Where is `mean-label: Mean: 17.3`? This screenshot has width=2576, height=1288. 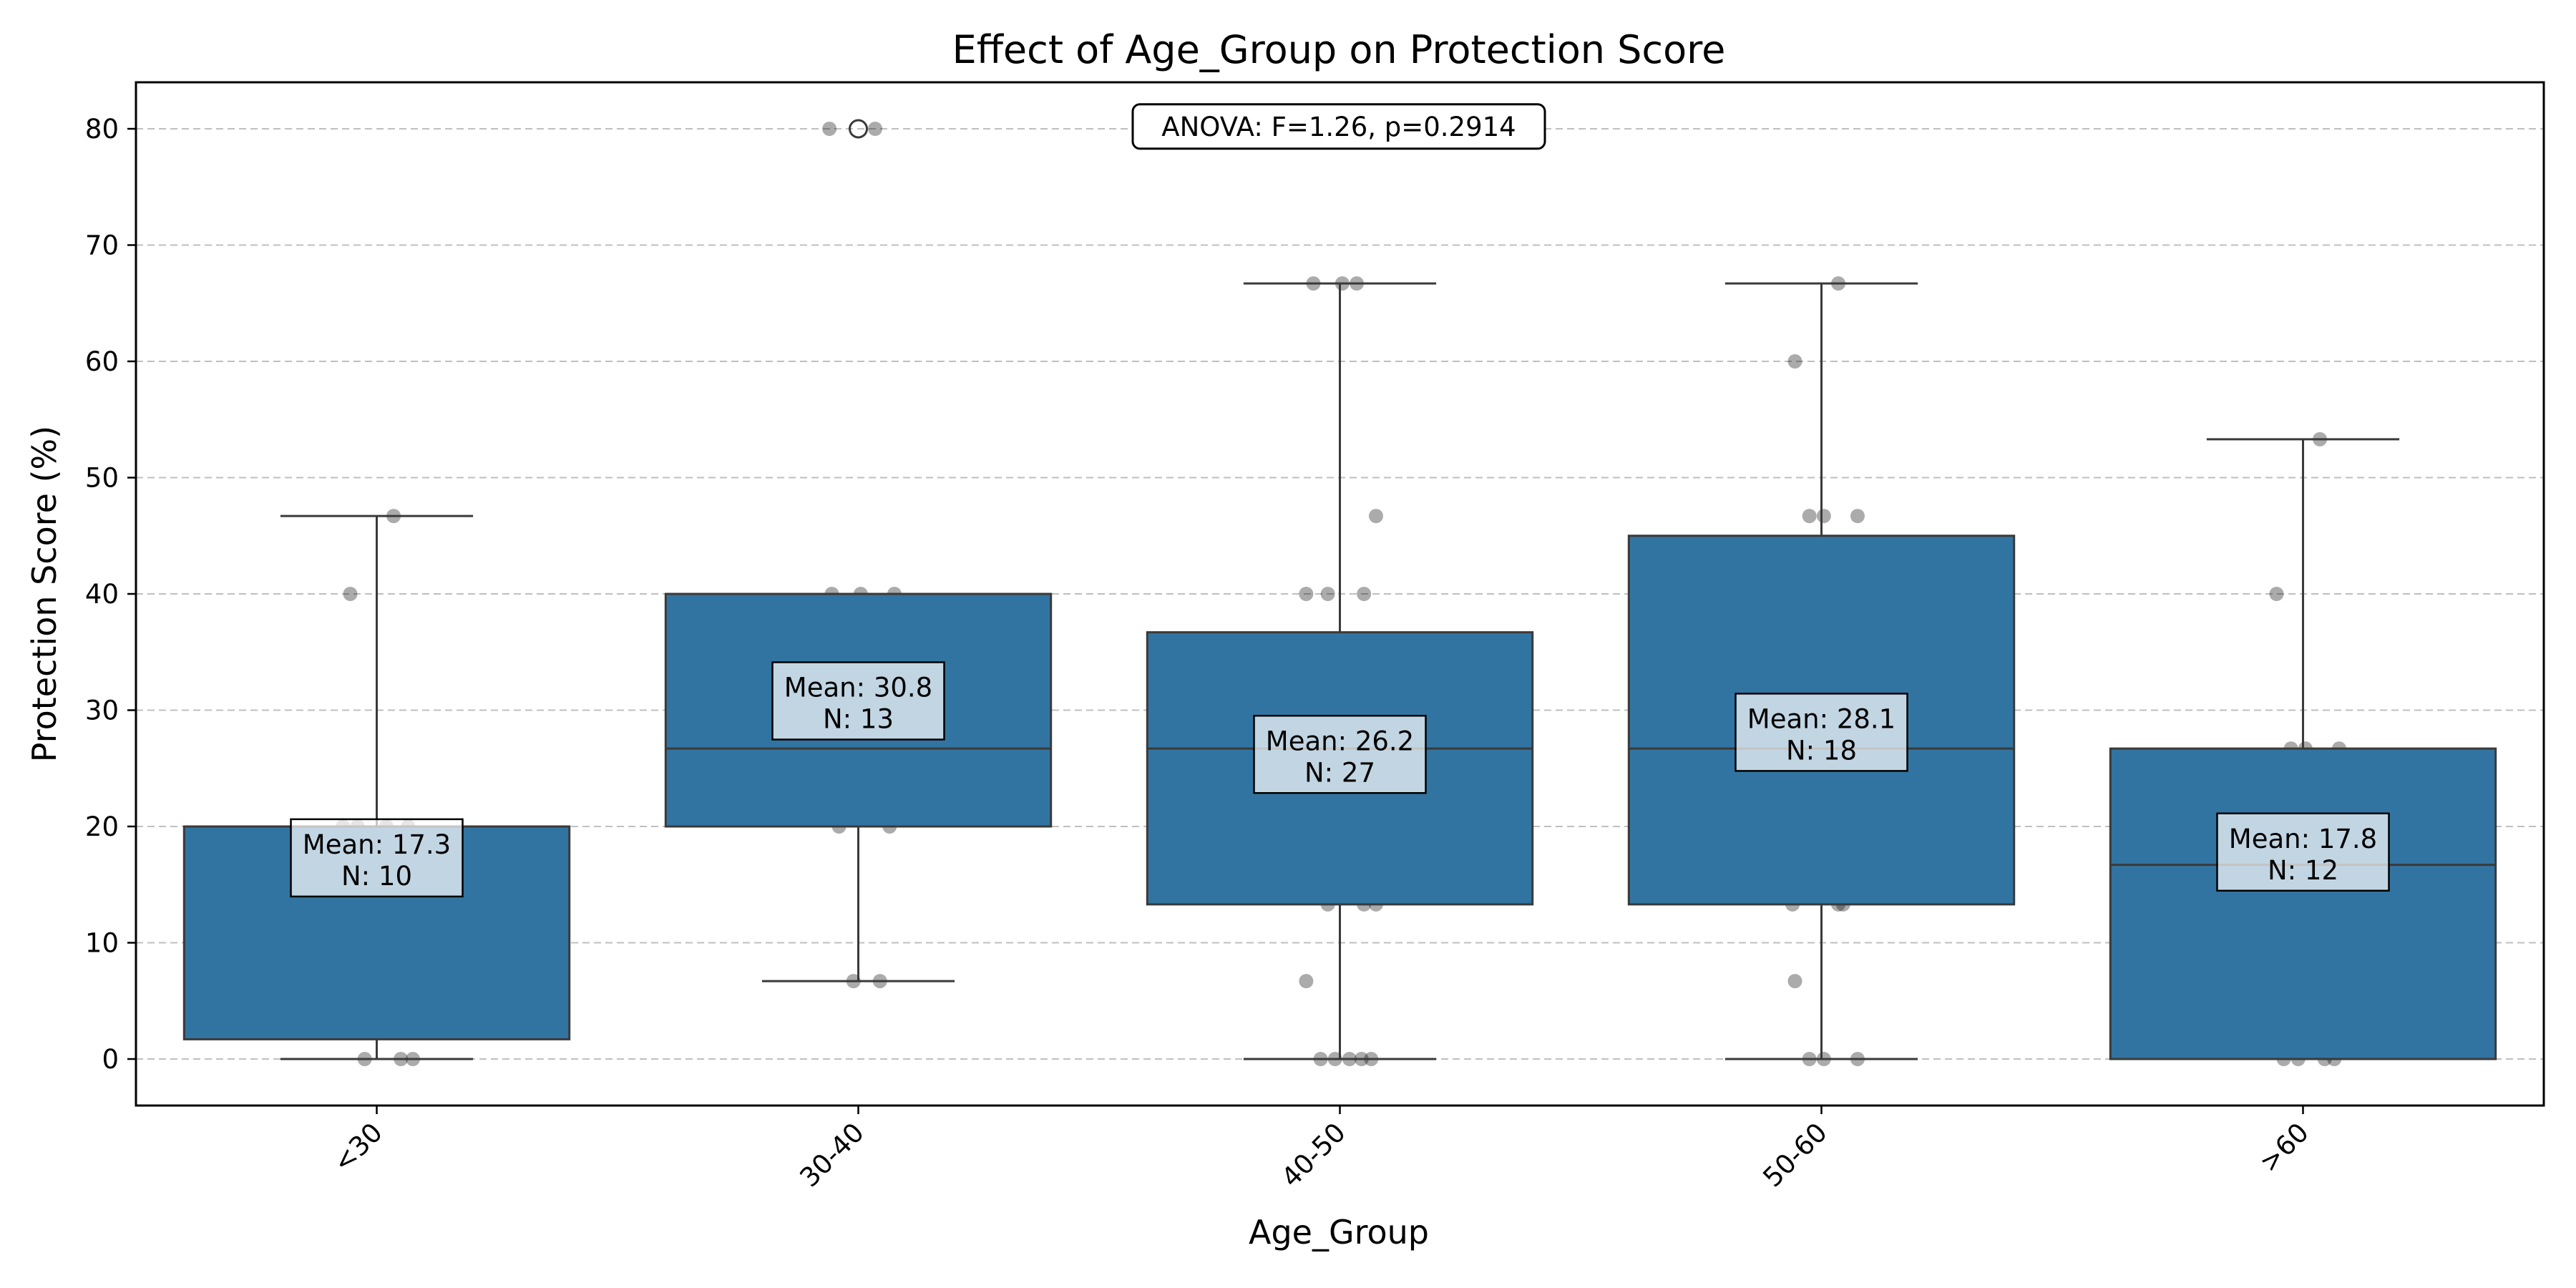
mean-label: Mean: 17.3 is located at coordinates (377, 844).